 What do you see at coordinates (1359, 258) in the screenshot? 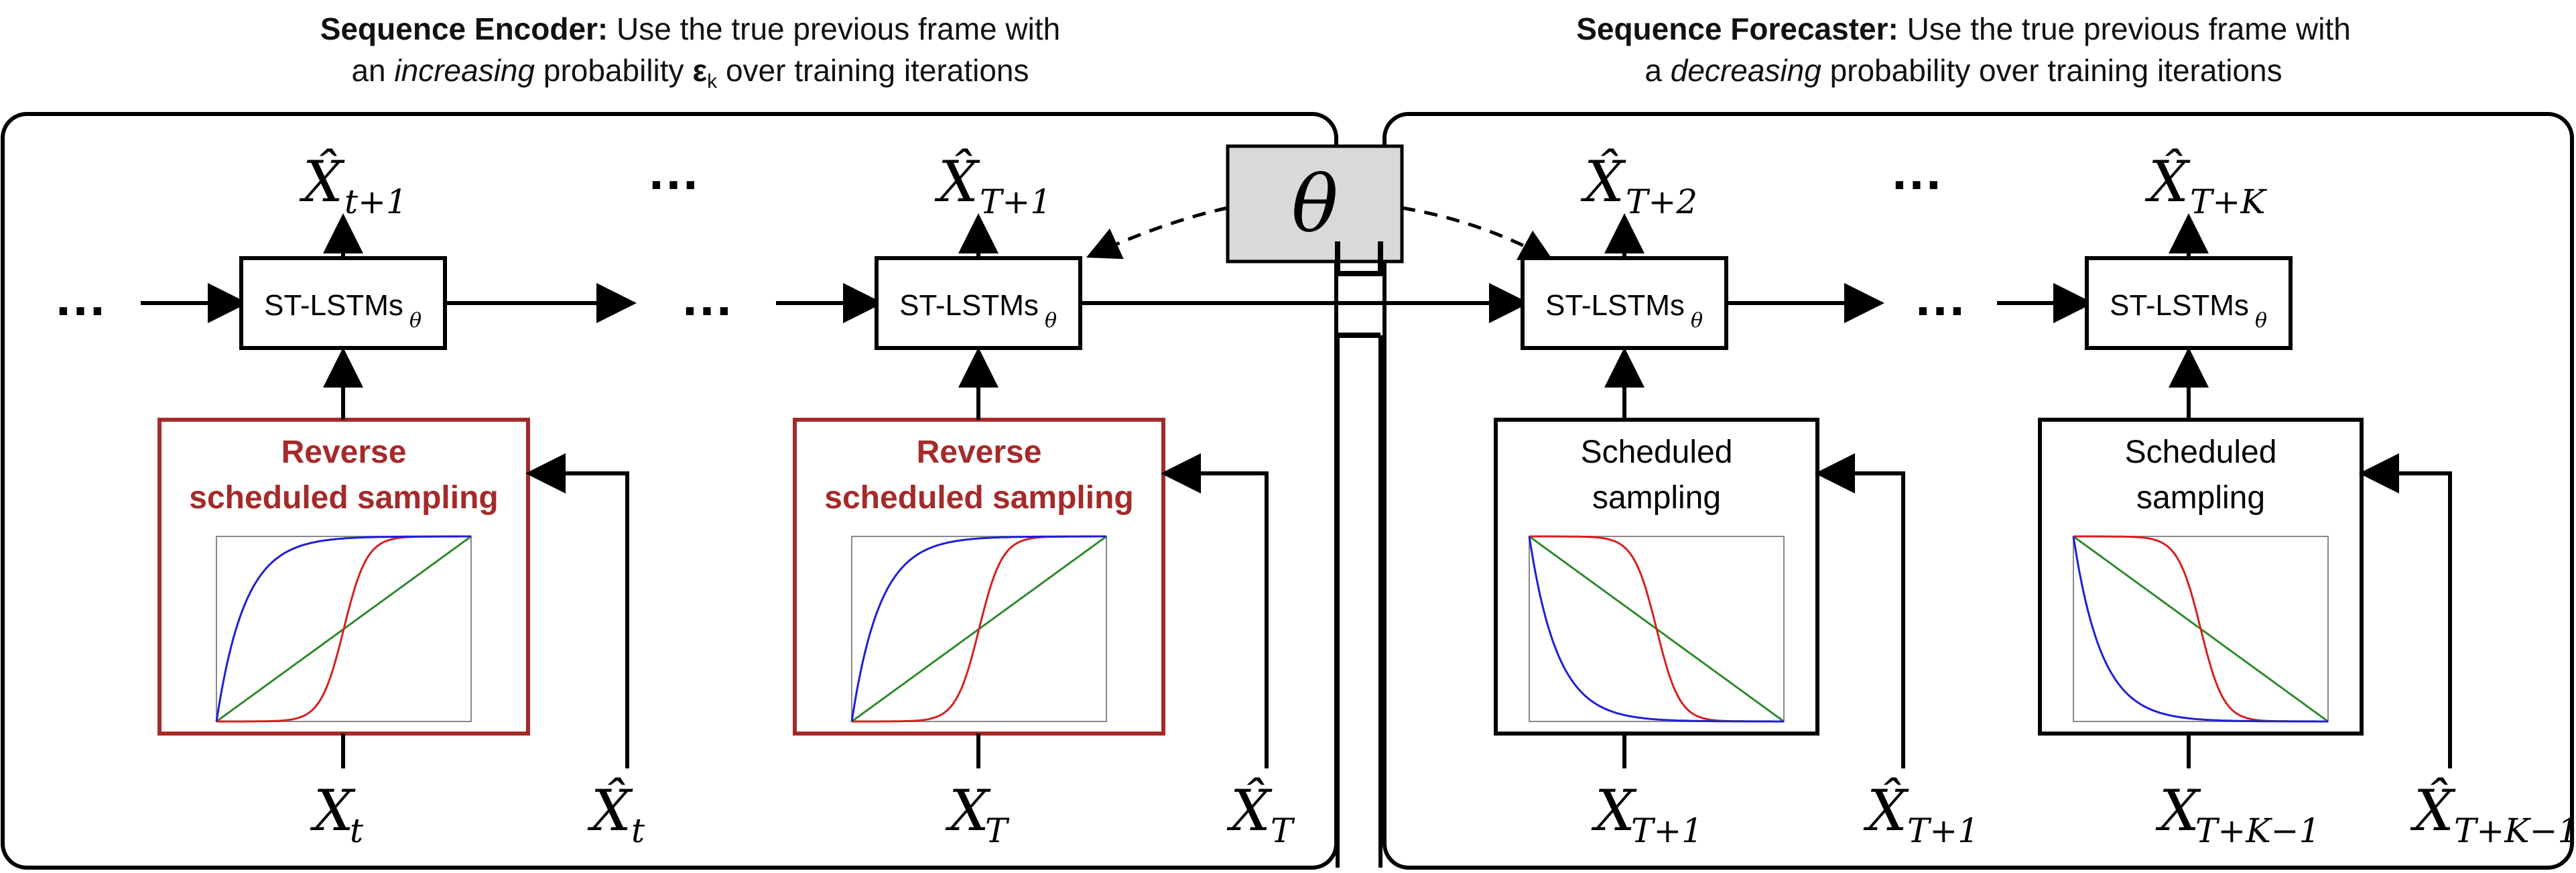
I see `divider-upper` at bounding box center [1359, 258].